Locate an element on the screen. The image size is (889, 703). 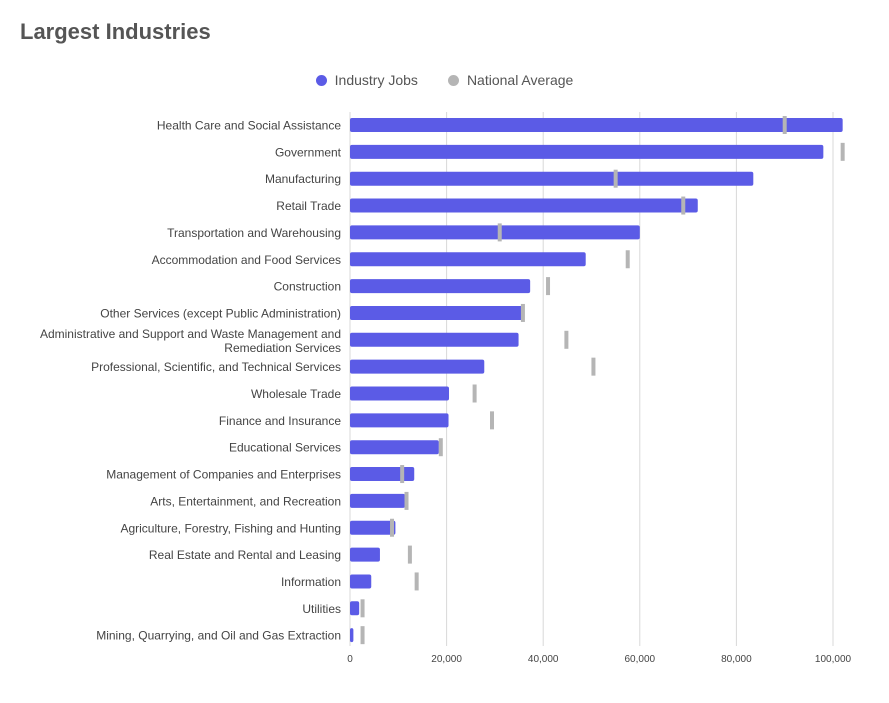
category-label: Construction is located at coordinates (307, 287).